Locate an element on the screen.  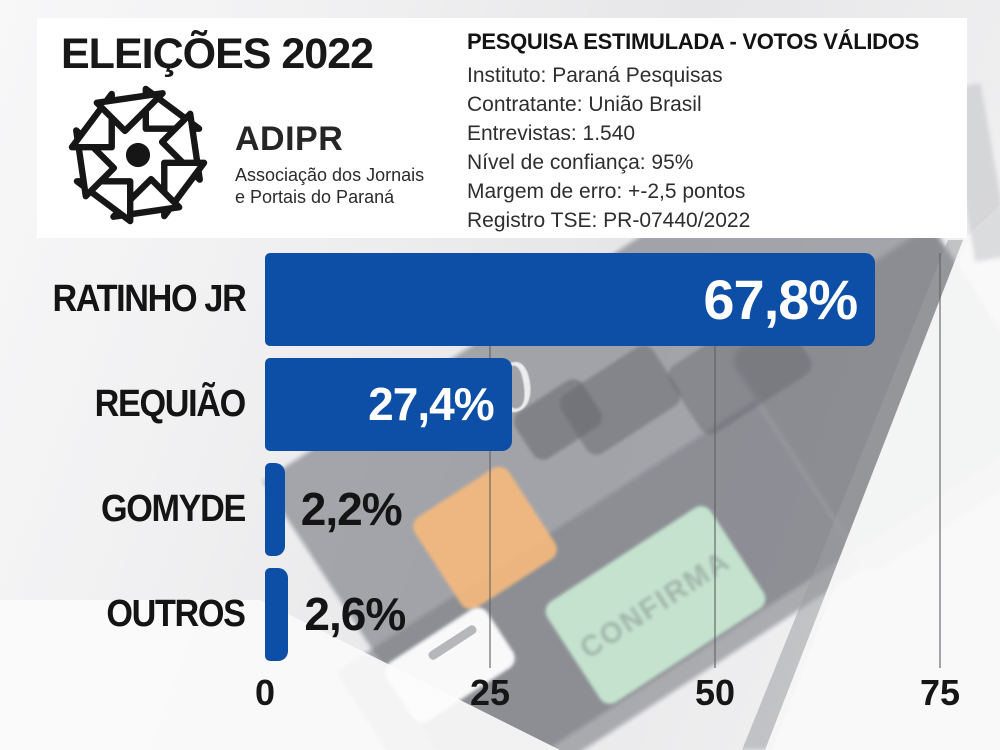
org-acronym: ADIPR is located at coordinates (289, 139).